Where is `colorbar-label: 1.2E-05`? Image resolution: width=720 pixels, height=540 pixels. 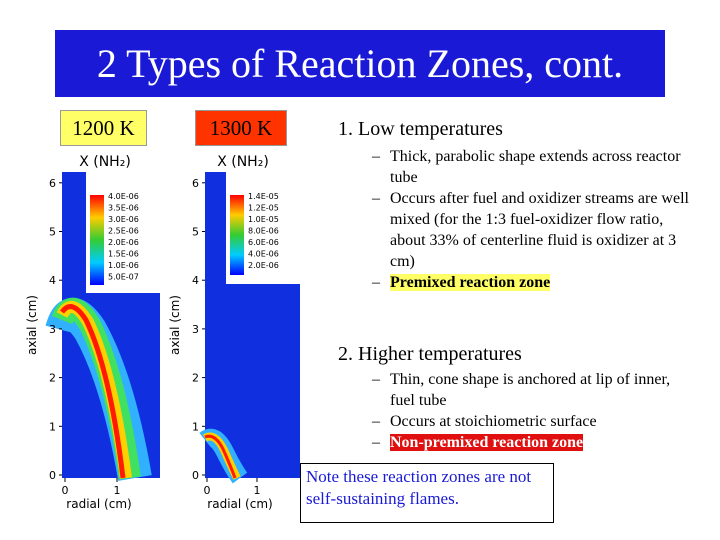
colorbar-label: 1.2E-05 is located at coordinates (263, 208).